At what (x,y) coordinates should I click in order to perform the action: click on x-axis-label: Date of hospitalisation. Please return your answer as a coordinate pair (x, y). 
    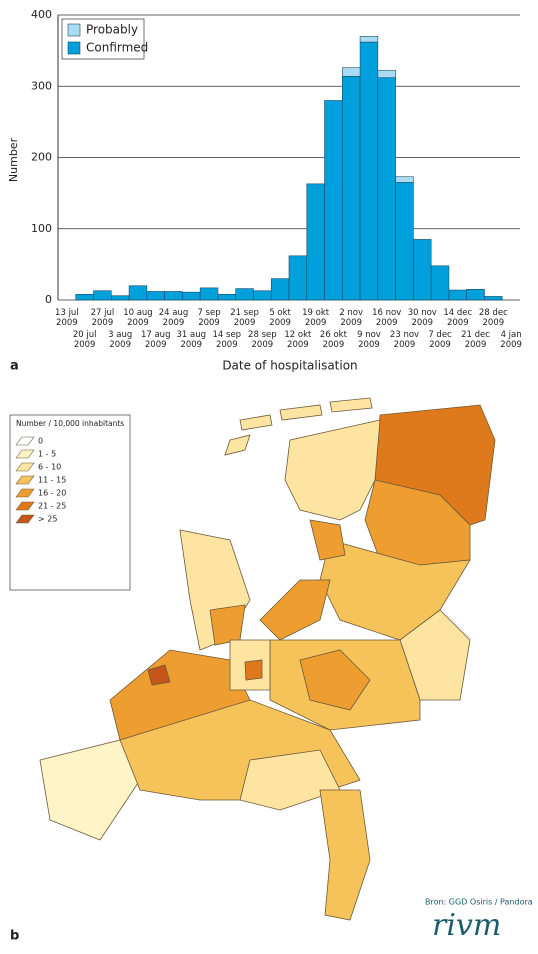
    Looking at the image, I should click on (289, 366).